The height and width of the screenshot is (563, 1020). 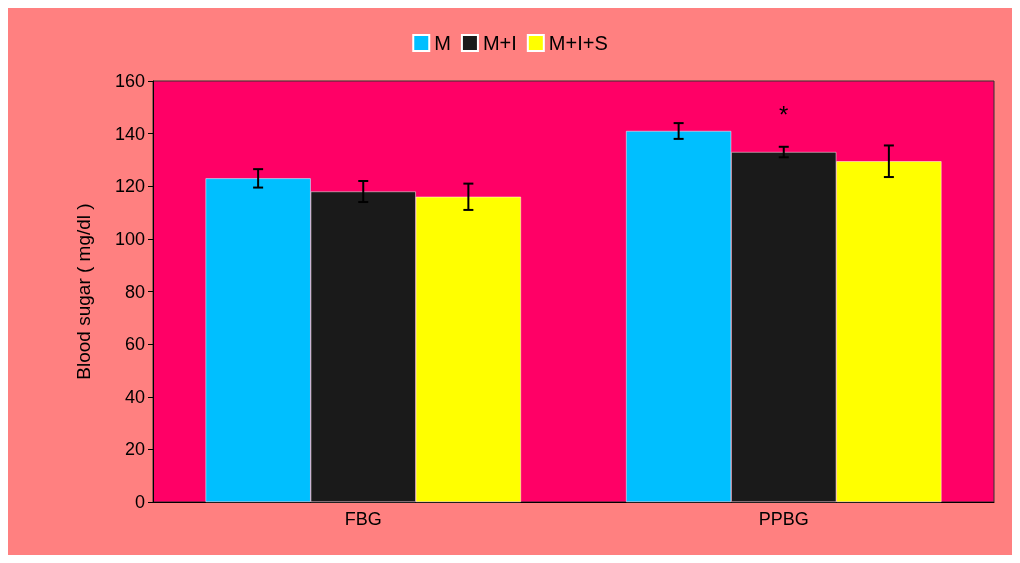 I want to click on y-tick-label: 60, so click(x=134, y=344).